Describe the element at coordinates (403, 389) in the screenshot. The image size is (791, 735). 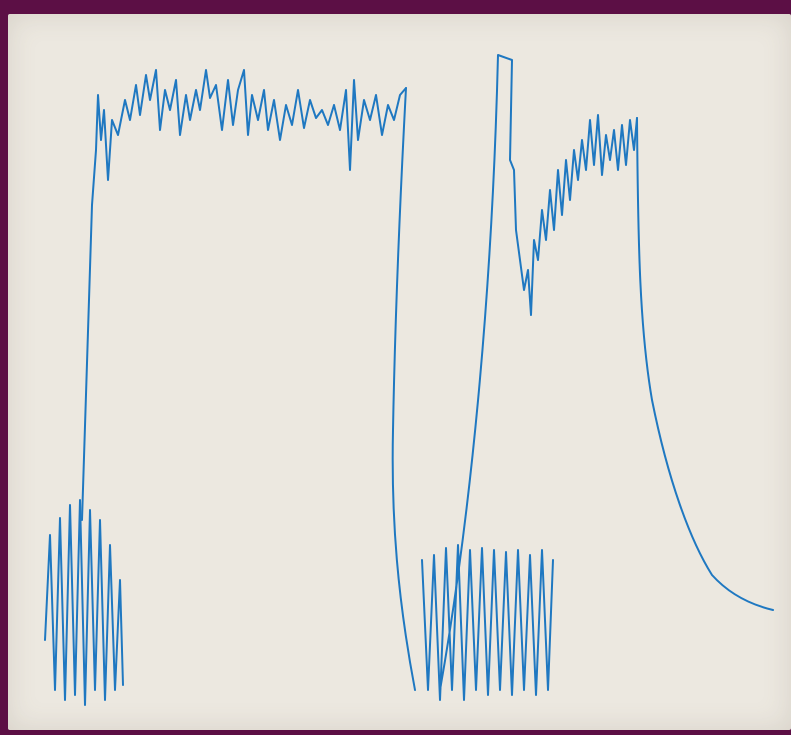
I see `falling-edge-left` at that location.